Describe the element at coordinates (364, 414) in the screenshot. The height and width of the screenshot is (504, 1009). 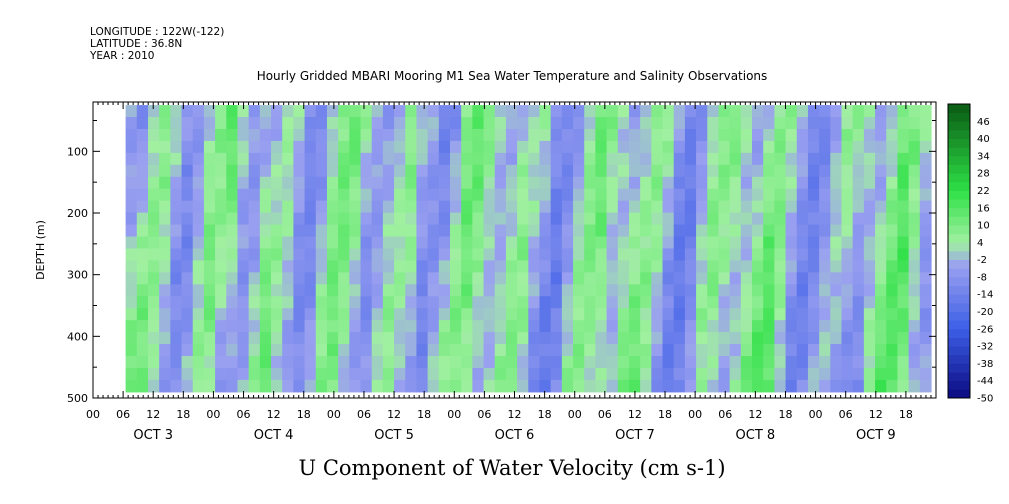
I see `x-hour-label: 06` at that location.